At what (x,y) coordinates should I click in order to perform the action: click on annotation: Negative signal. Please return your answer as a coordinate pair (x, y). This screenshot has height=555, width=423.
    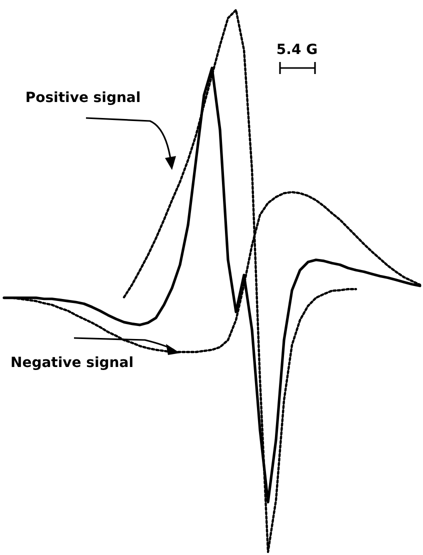
    Looking at the image, I should click on (72, 363).